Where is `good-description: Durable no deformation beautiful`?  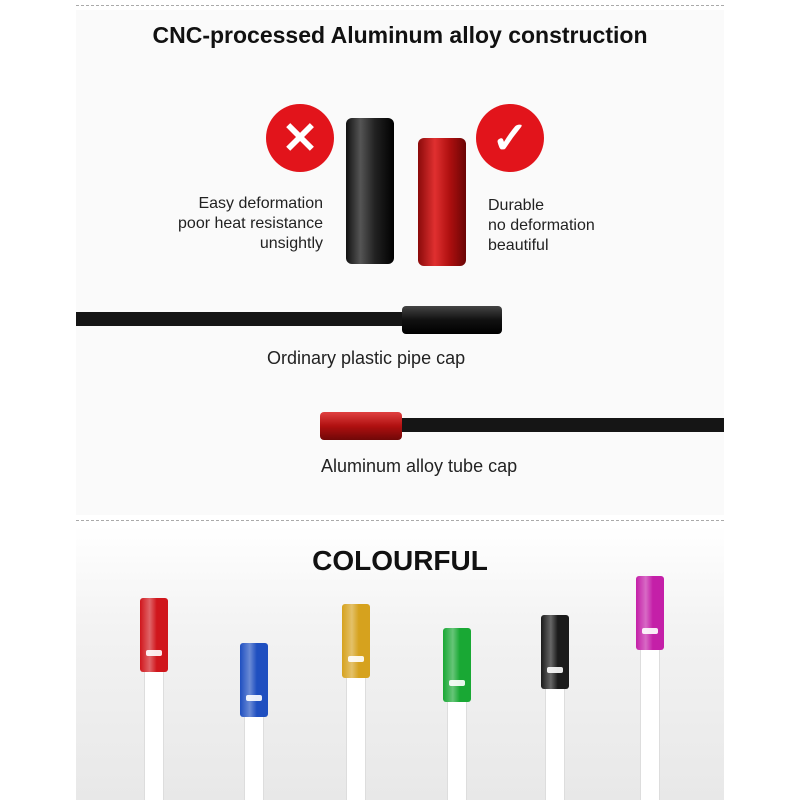 good-description: Durable no deformation beautiful is located at coordinates (541, 226).